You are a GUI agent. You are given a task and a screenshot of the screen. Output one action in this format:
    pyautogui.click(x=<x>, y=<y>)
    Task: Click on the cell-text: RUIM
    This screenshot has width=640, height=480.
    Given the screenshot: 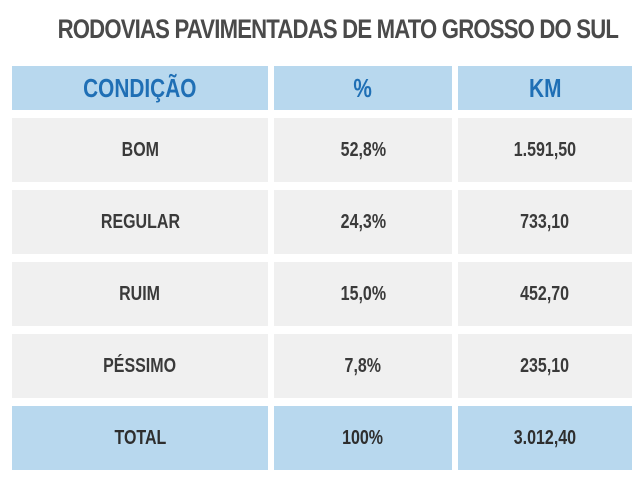 What is the action you would take?
    pyautogui.click(x=140, y=293)
    